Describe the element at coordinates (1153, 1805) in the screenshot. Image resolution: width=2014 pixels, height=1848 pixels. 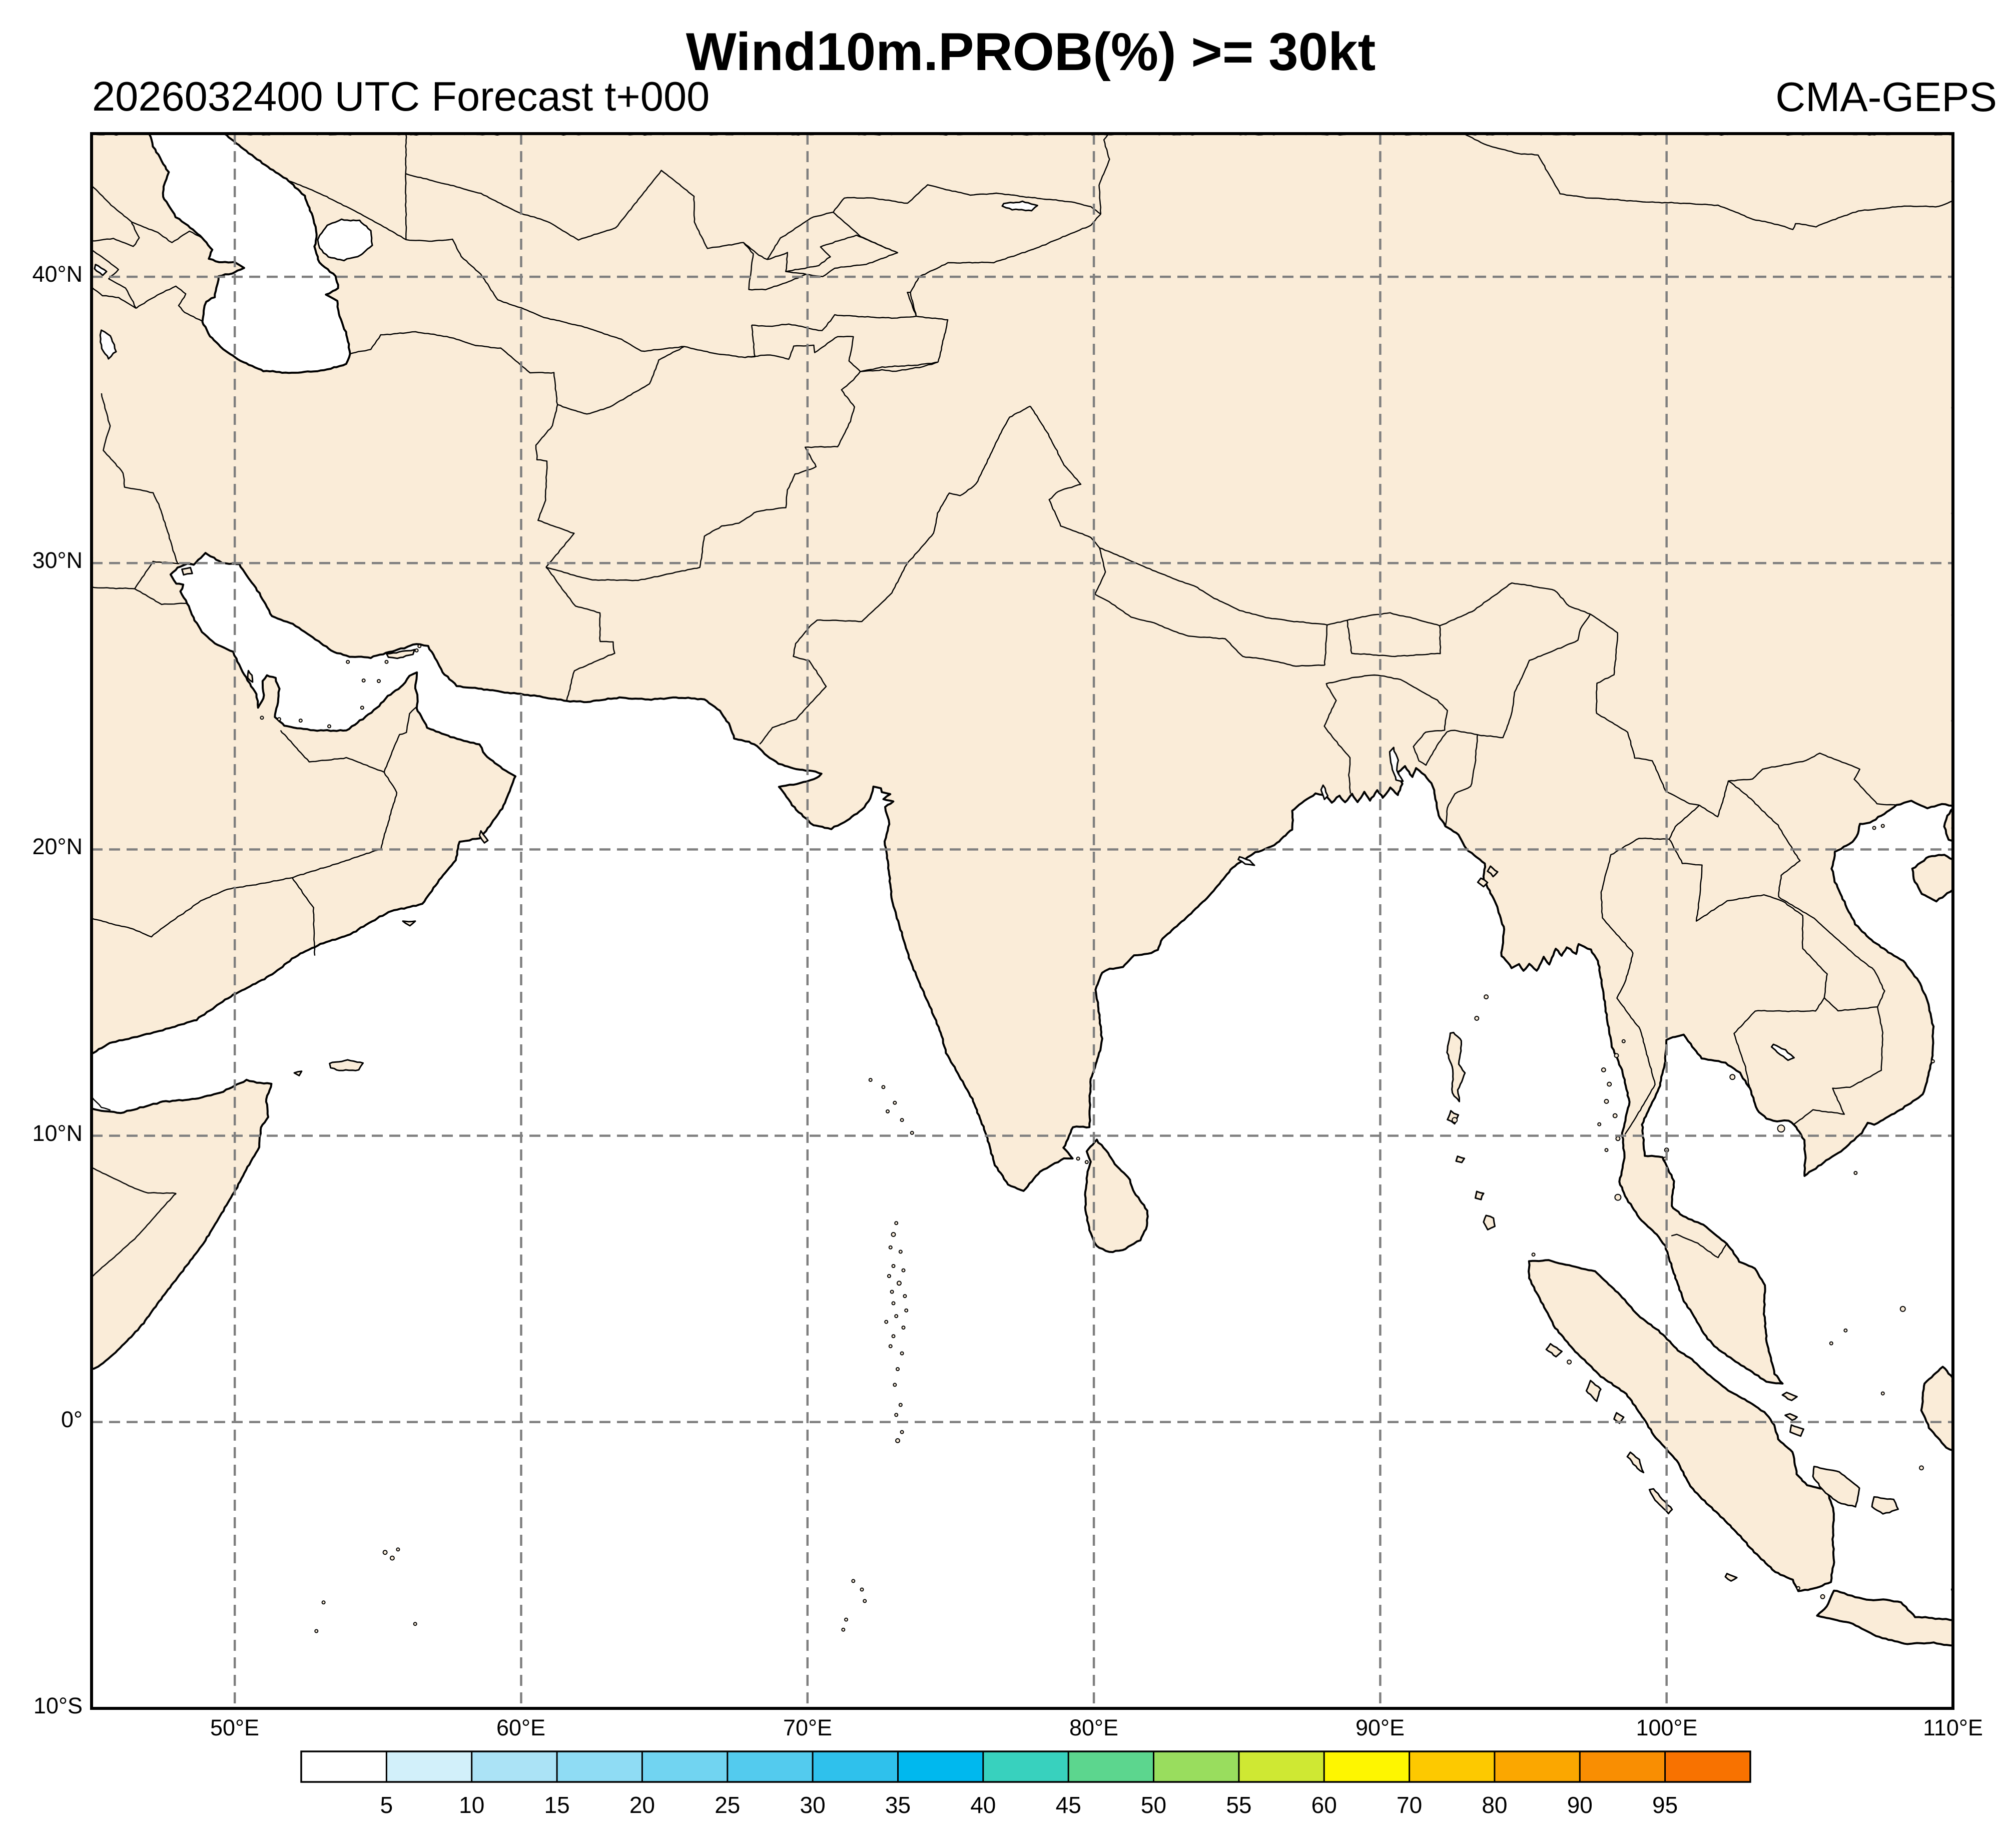
I see `svg-text: 50` at that location.